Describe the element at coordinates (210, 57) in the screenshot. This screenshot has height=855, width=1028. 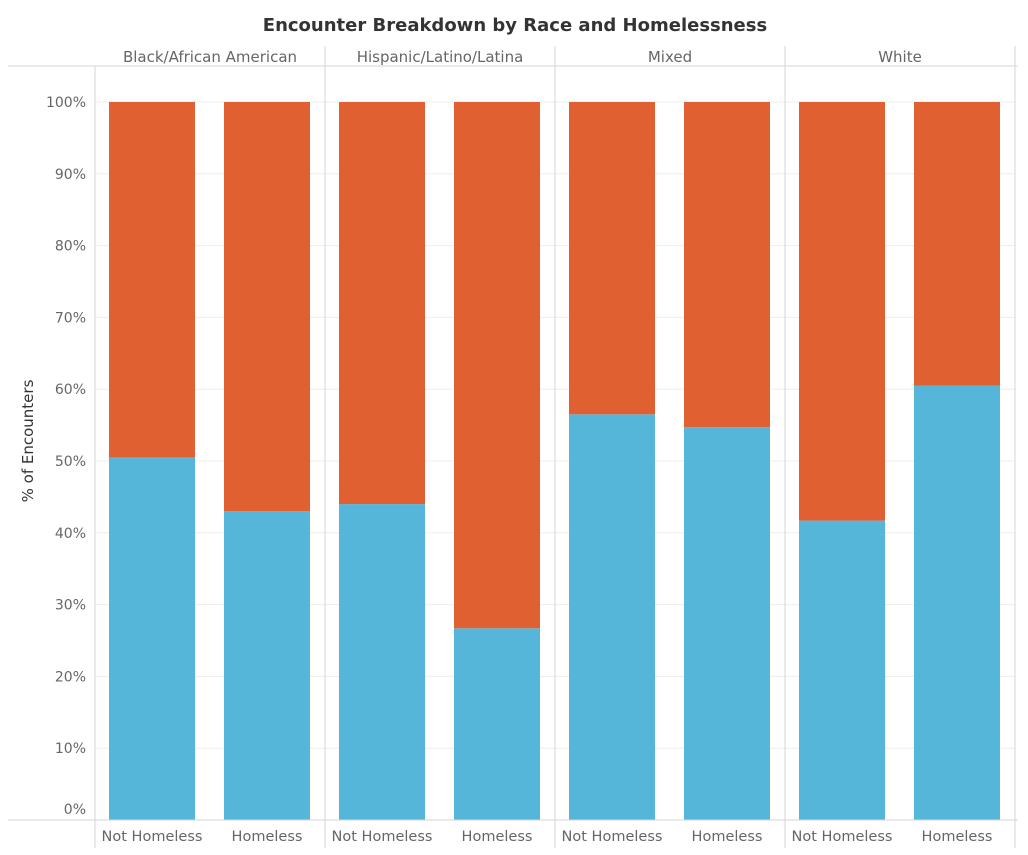
I see `panel-label: Black/African American` at that location.